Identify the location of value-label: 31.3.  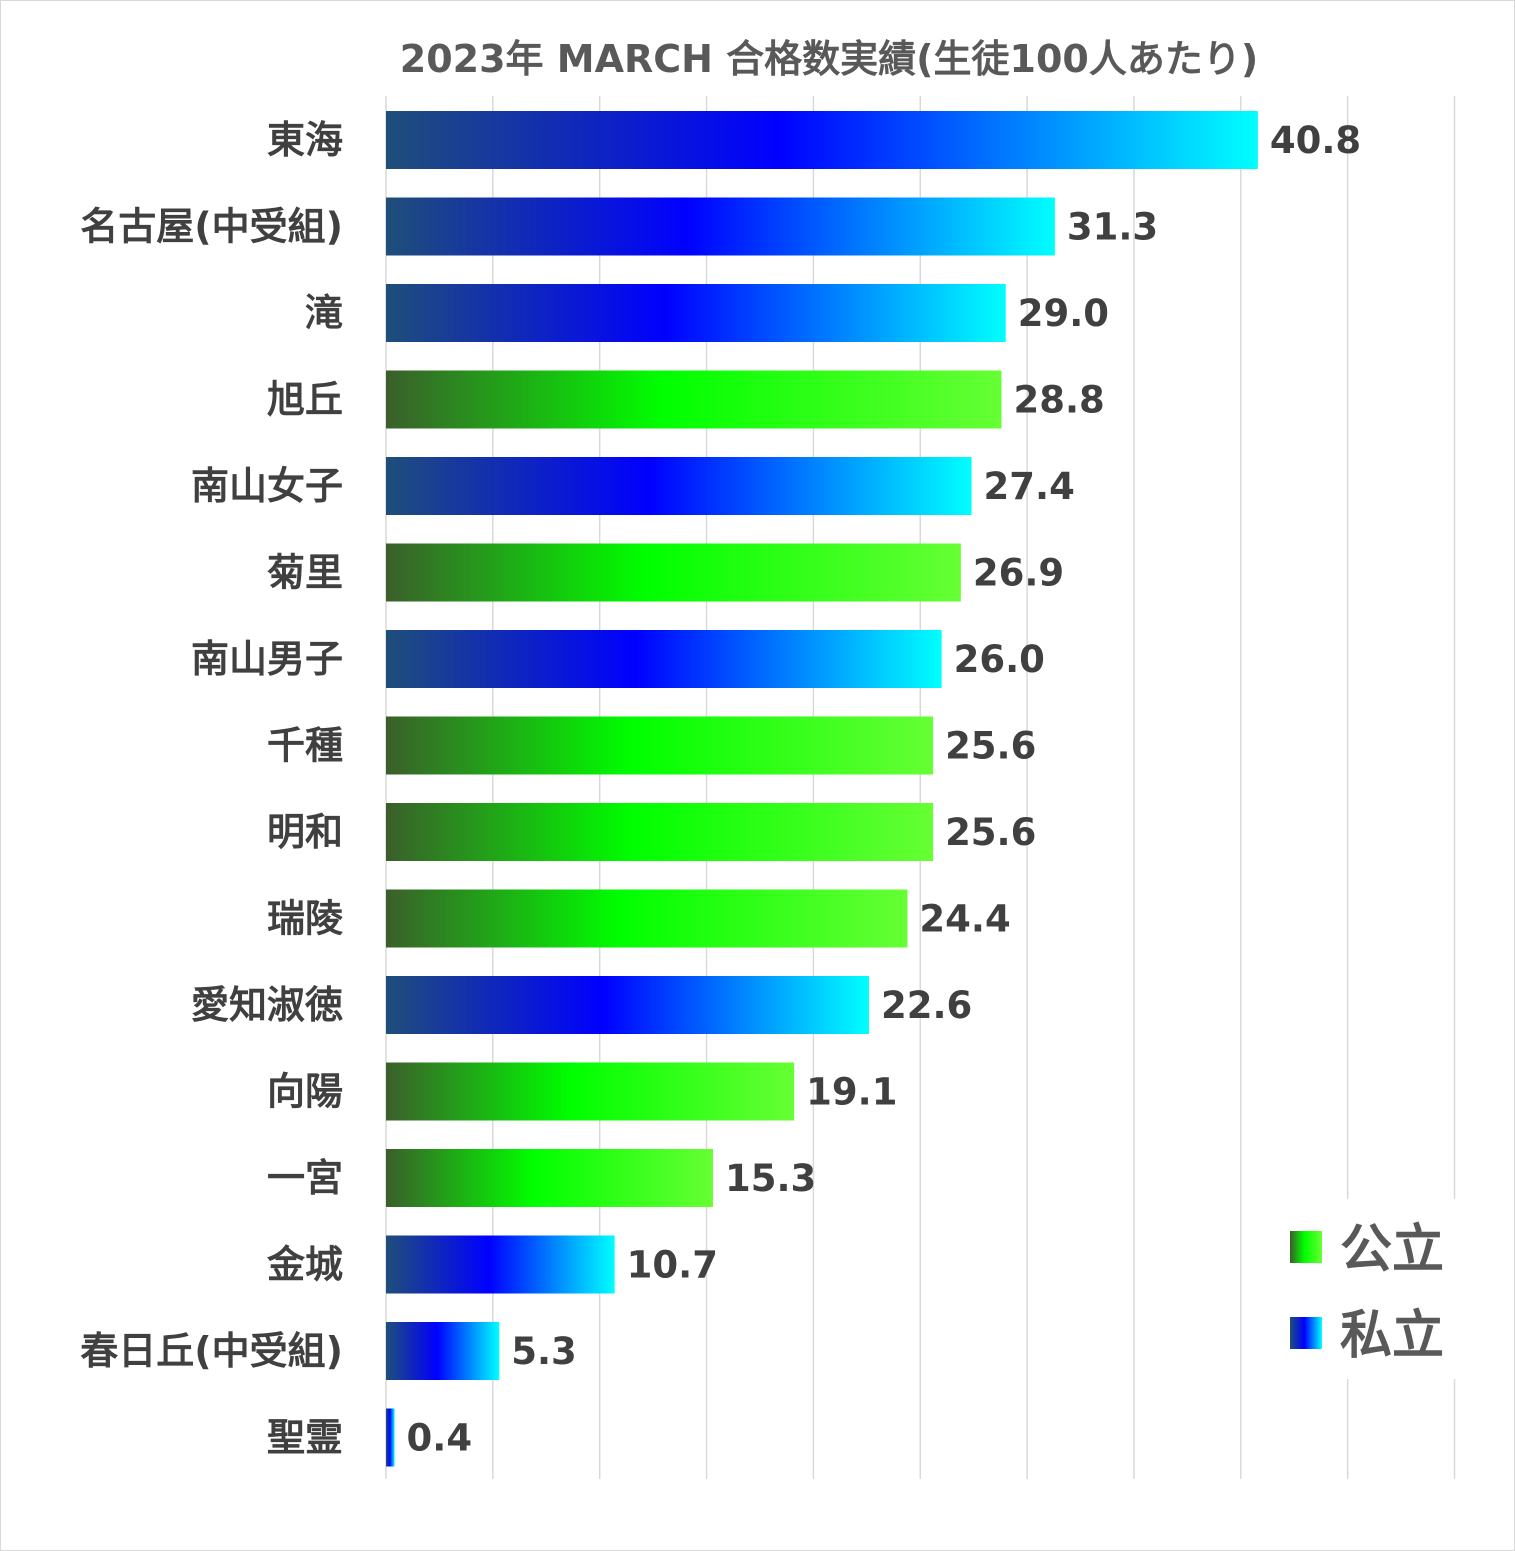
(1112, 227).